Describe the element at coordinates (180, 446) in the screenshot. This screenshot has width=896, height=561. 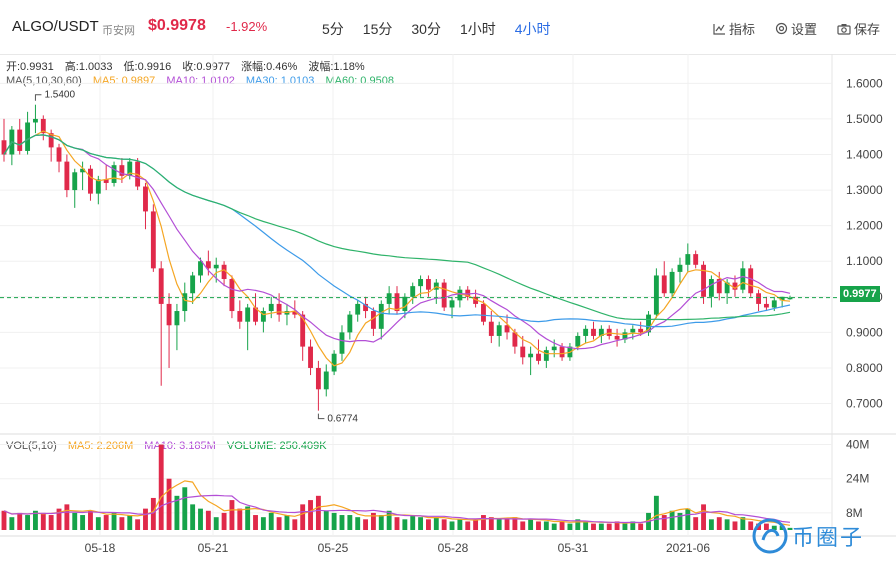
I see `vol-ma10-value: MA10: 3.185M` at that location.